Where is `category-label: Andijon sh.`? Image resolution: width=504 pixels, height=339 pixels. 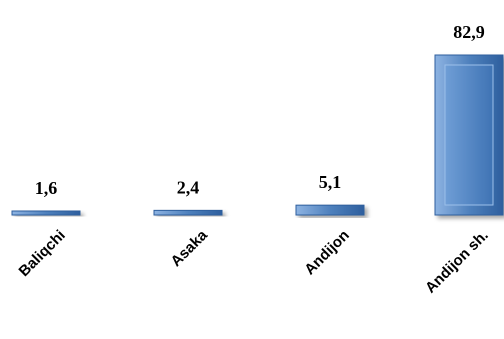 category-label: Andijon sh. is located at coordinates (457, 262).